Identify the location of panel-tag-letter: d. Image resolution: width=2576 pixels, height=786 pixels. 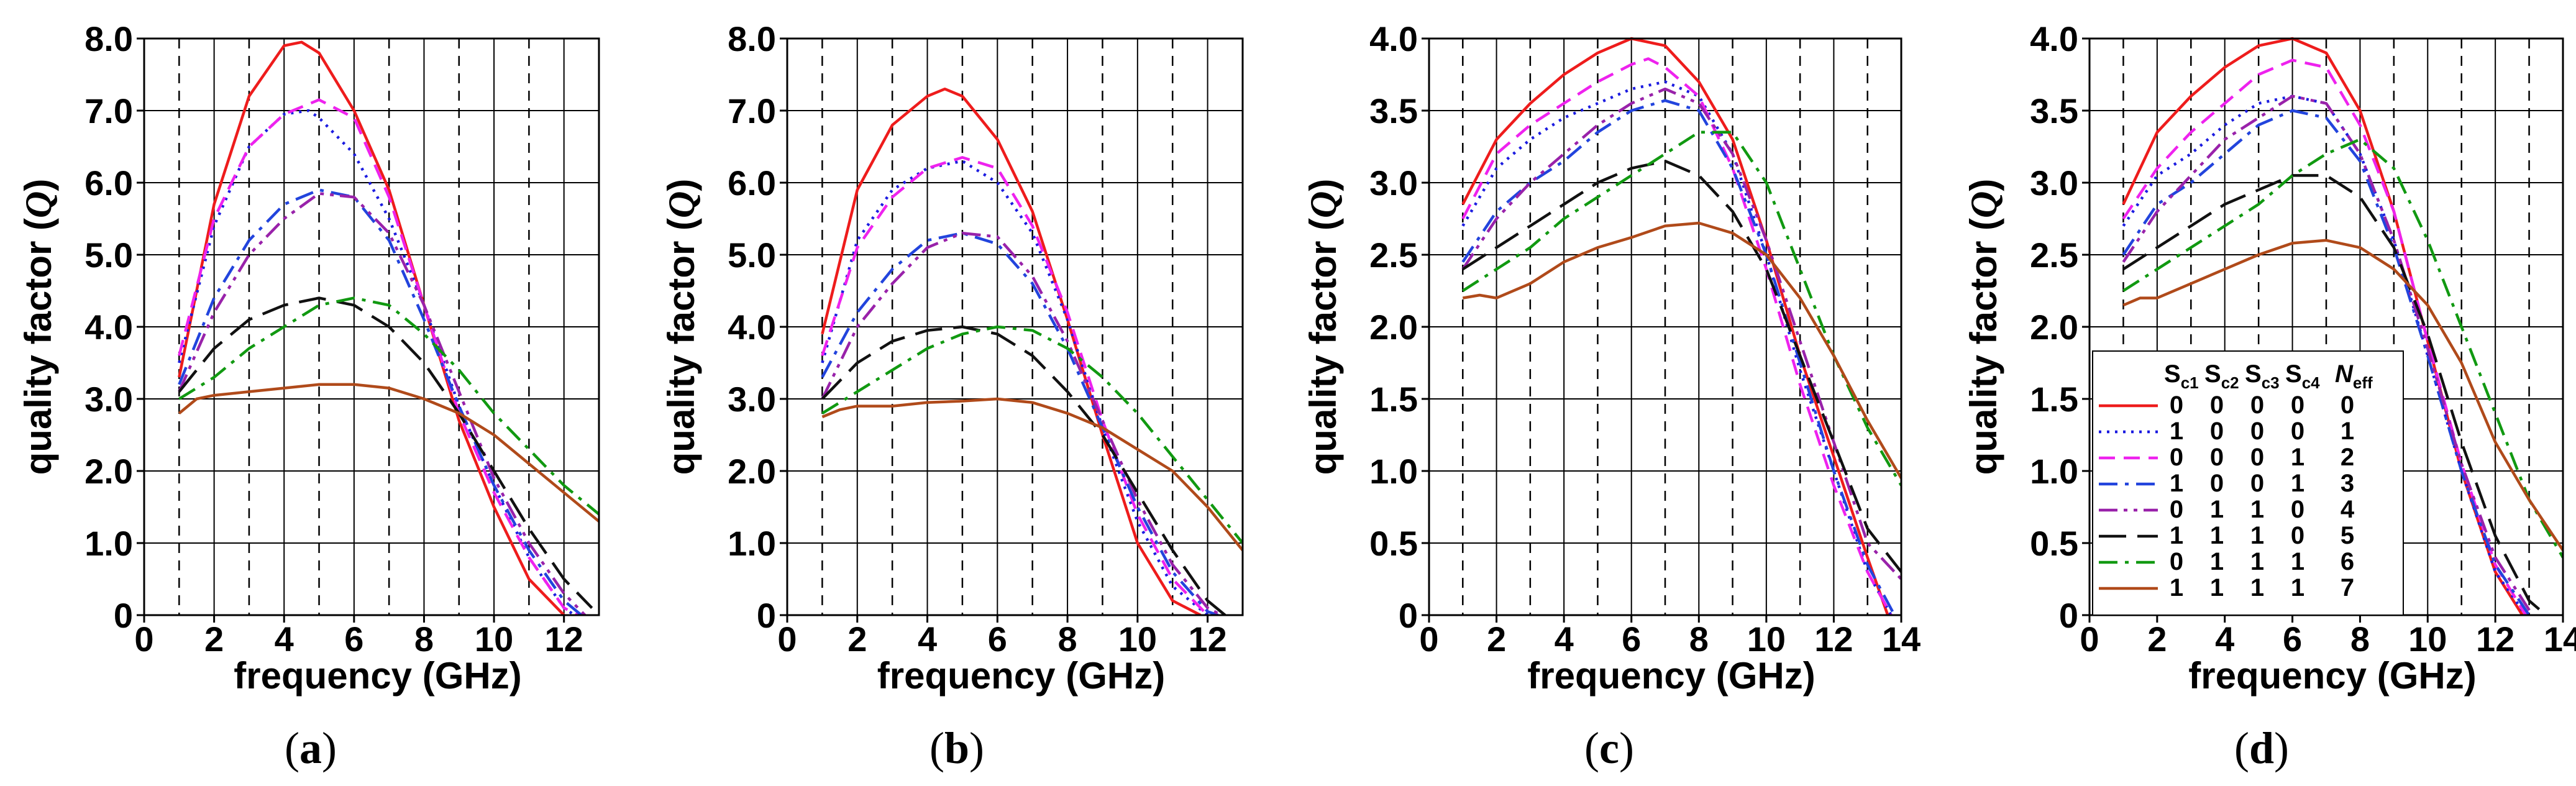
(2261, 748).